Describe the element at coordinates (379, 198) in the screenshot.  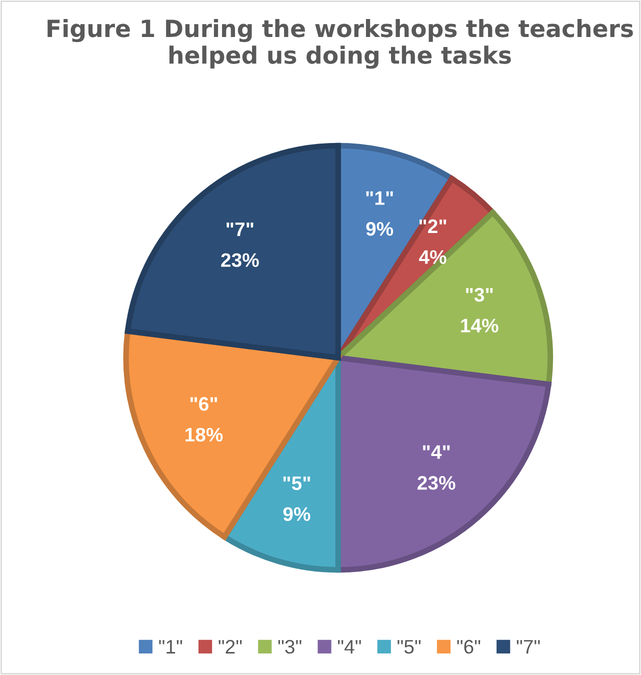
I see `slice-label: "1"` at that location.